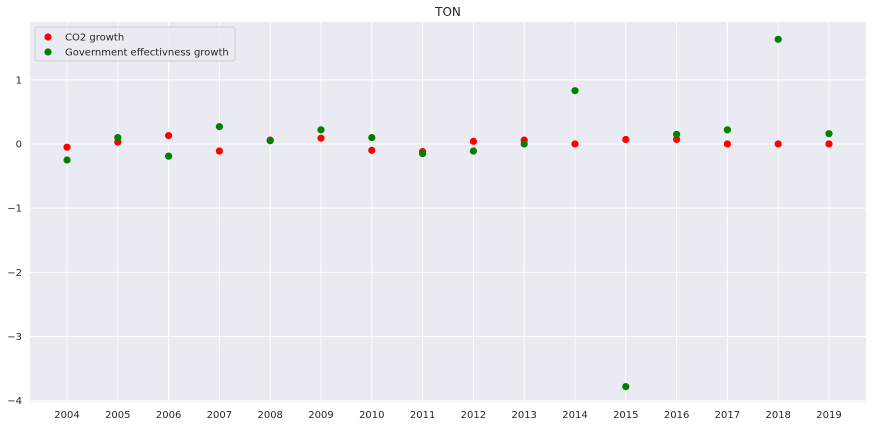 This screenshot has height=427, width=873. What do you see at coordinates (168, 415) in the screenshot?
I see `x-tick-label: 2006` at bounding box center [168, 415].